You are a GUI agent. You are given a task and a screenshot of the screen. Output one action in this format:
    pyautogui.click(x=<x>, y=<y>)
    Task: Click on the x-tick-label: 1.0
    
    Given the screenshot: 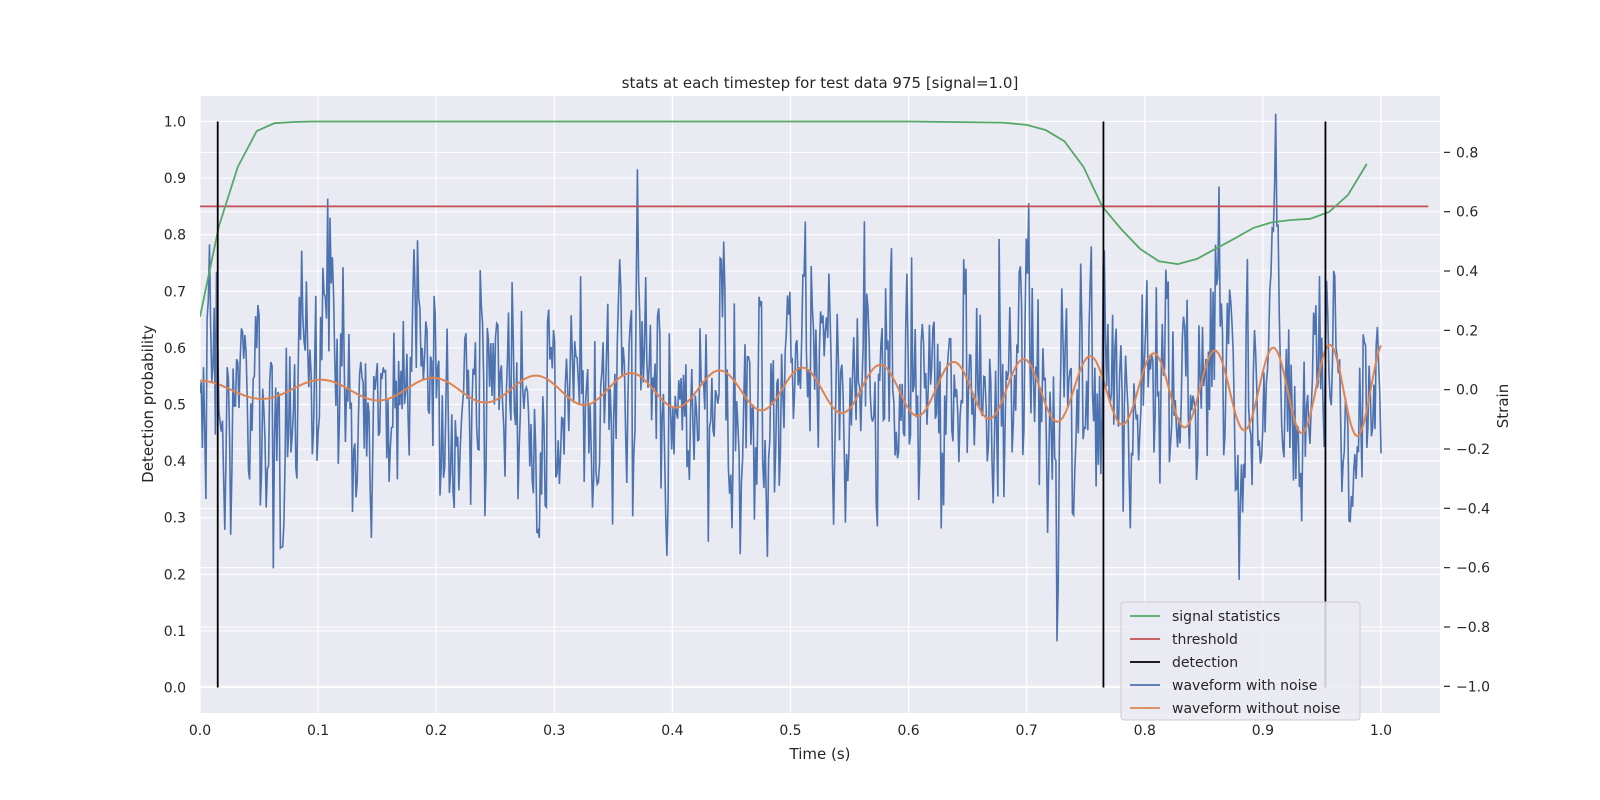 What is the action you would take?
    pyautogui.click(x=1381, y=731)
    